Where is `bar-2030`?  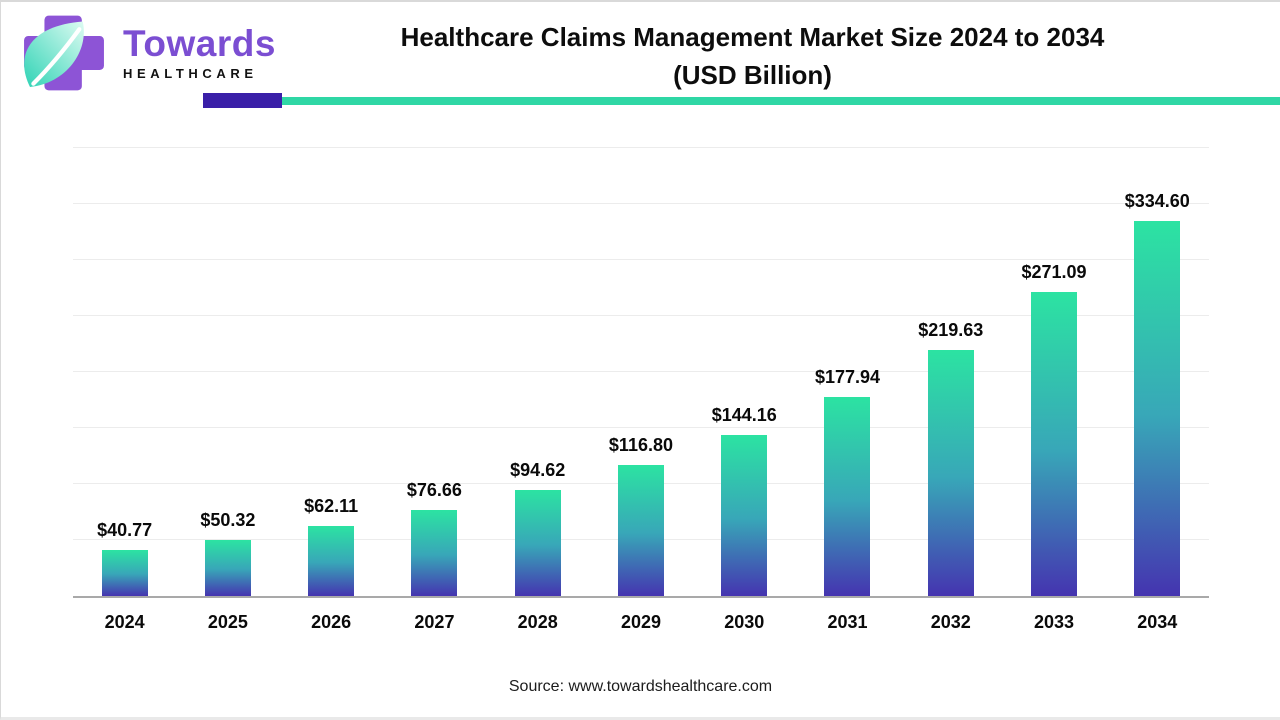
bar-2030 is located at coordinates (744, 515).